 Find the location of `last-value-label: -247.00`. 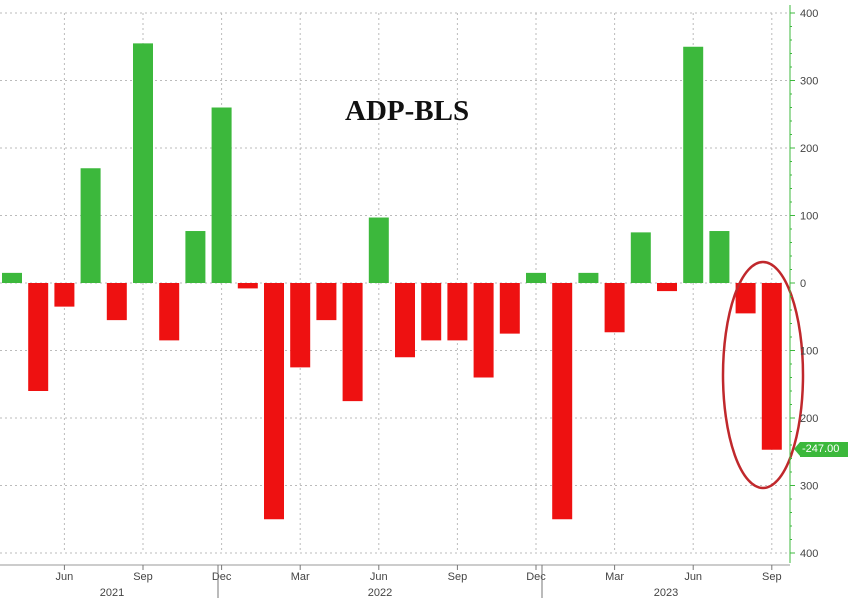

last-value-label: -247.00 is located at coordinates (821, 449).